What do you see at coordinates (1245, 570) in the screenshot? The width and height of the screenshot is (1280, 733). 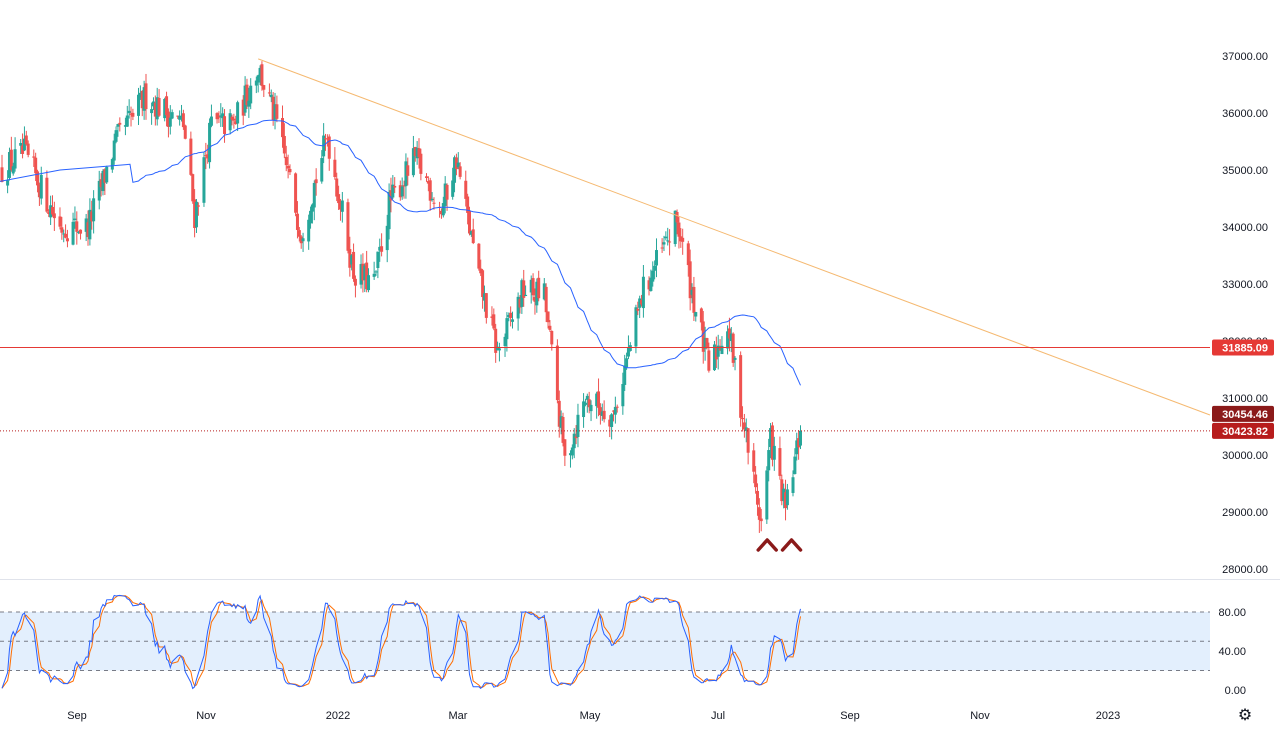 I see `y-tick-label: 28000.00` at bounding box center [1245, 570].